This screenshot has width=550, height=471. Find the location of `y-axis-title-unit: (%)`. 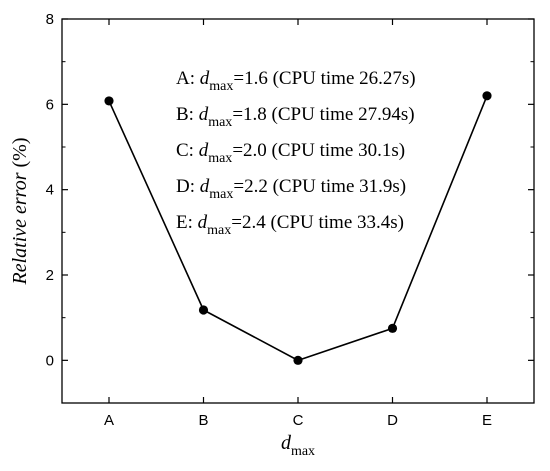

y-axis-title-unit: (%) is located at coordinates (20, 153).